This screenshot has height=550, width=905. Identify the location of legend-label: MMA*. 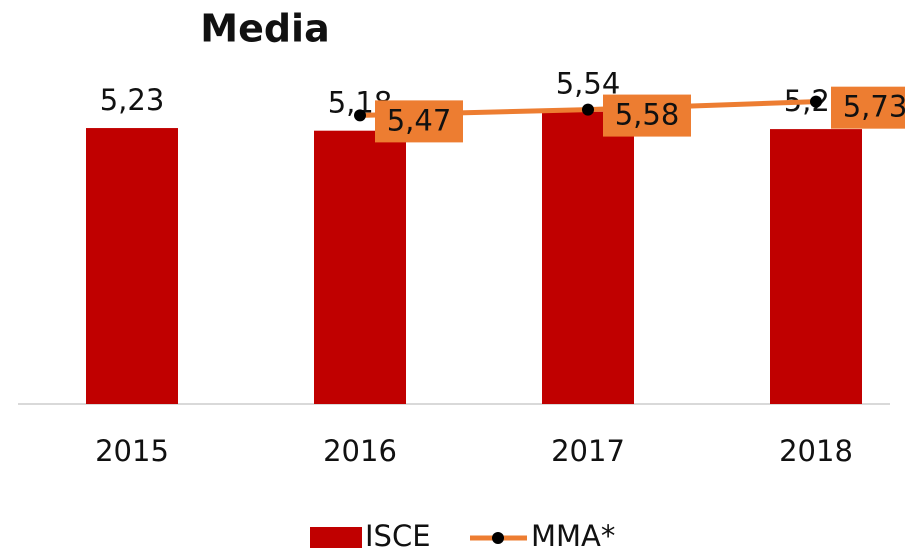
(573, 534).